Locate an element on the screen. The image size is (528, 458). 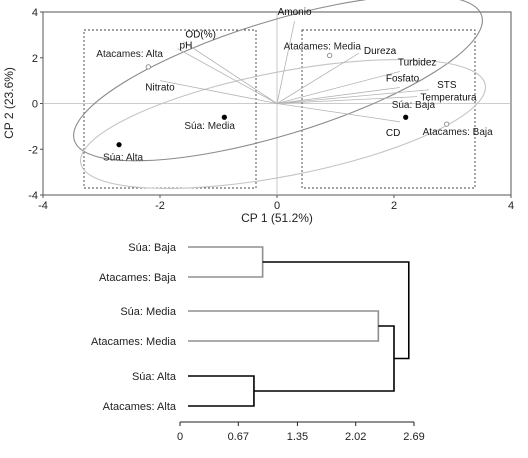
dendrogram-leaf-label: Atacames: Baja is located at coordinates (138, 278).